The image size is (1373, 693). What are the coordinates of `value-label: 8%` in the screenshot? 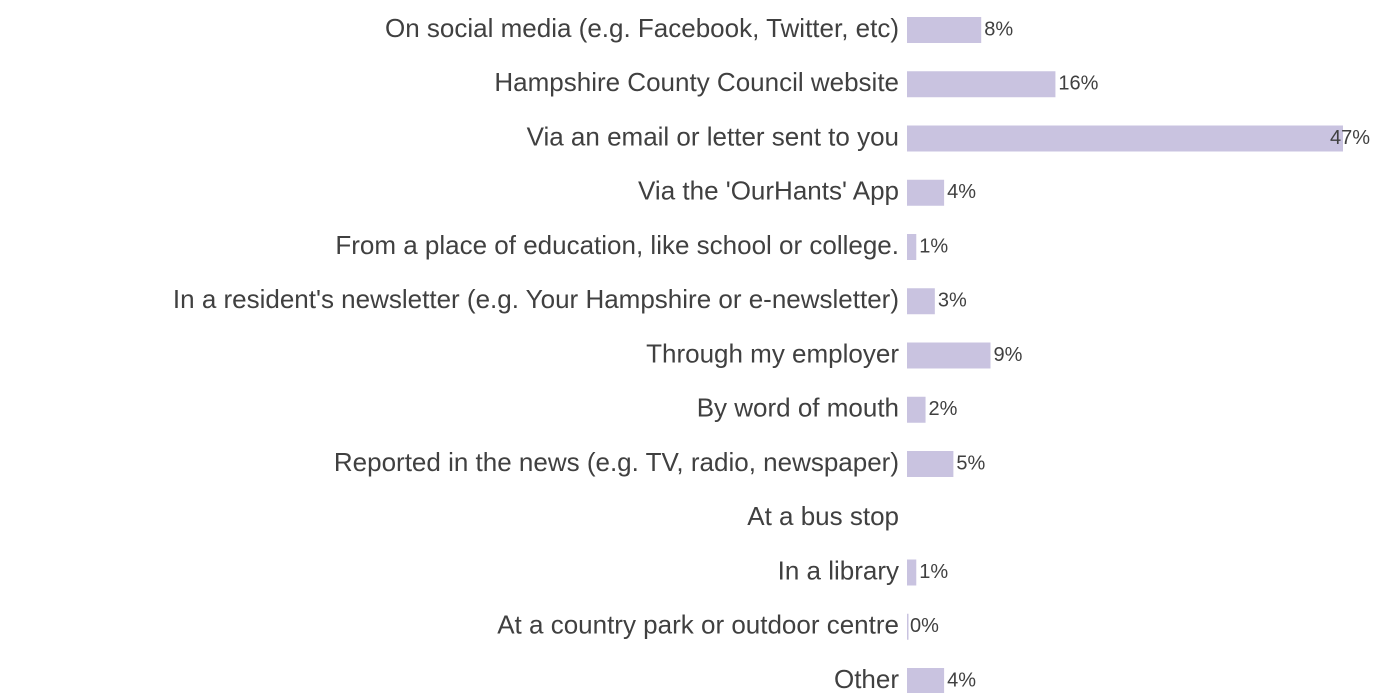 It's located at (998, 29).